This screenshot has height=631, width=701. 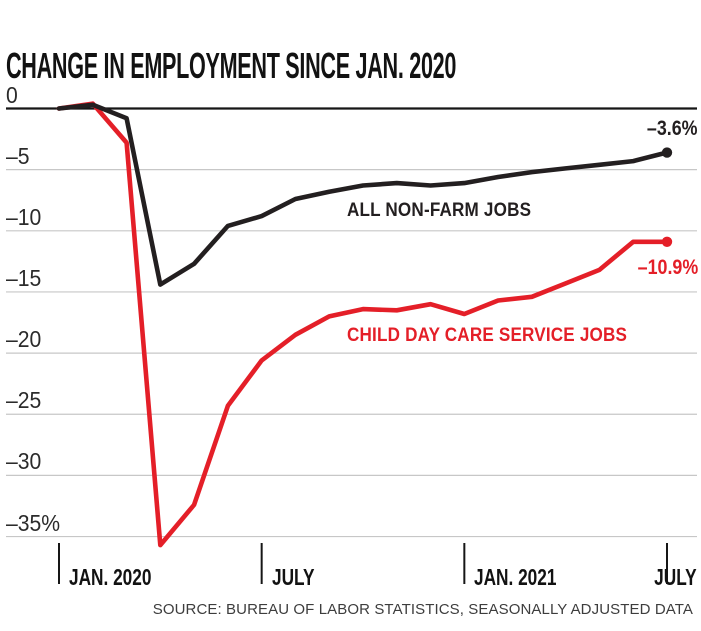 I want to click on y-tick-label: –35%, so click(x=33, y=522).